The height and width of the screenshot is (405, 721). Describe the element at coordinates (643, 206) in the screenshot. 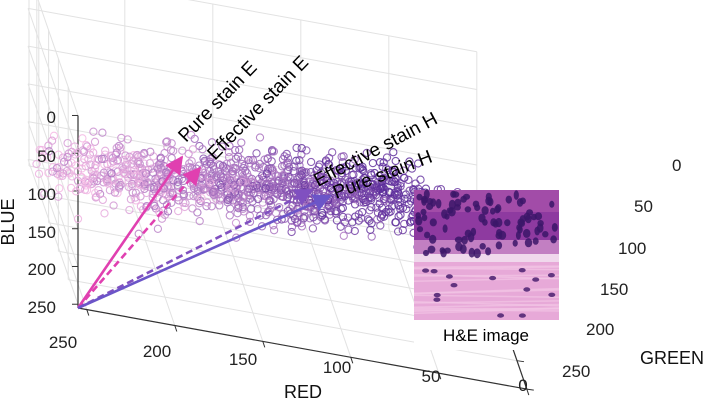

I see `y-tick-label: 50` at that location.